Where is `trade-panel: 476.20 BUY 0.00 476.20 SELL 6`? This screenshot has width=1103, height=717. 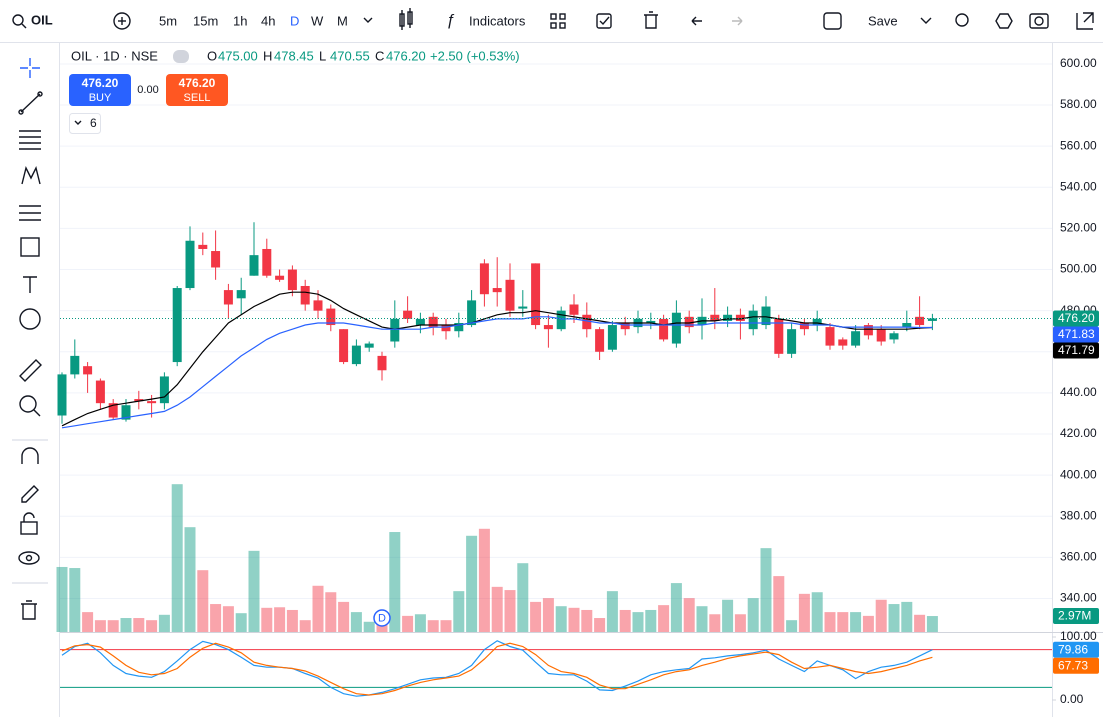 trade-panel: 476.20 BUY 0.00 476.20 SELL 6 is located at coordinates (148, 104).